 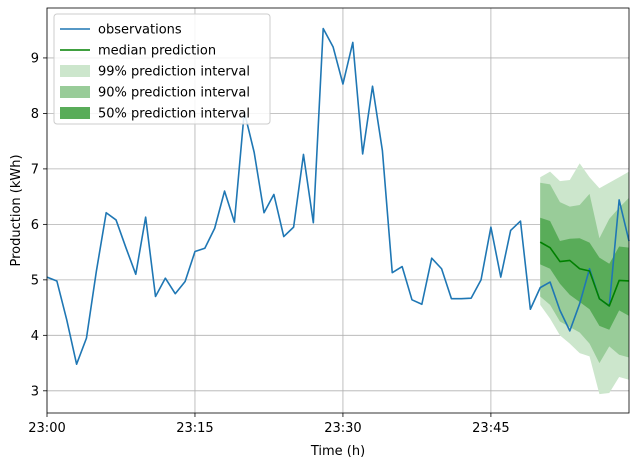 I want to click on x-tick-label: 23:45, so click(x=490, y=428).